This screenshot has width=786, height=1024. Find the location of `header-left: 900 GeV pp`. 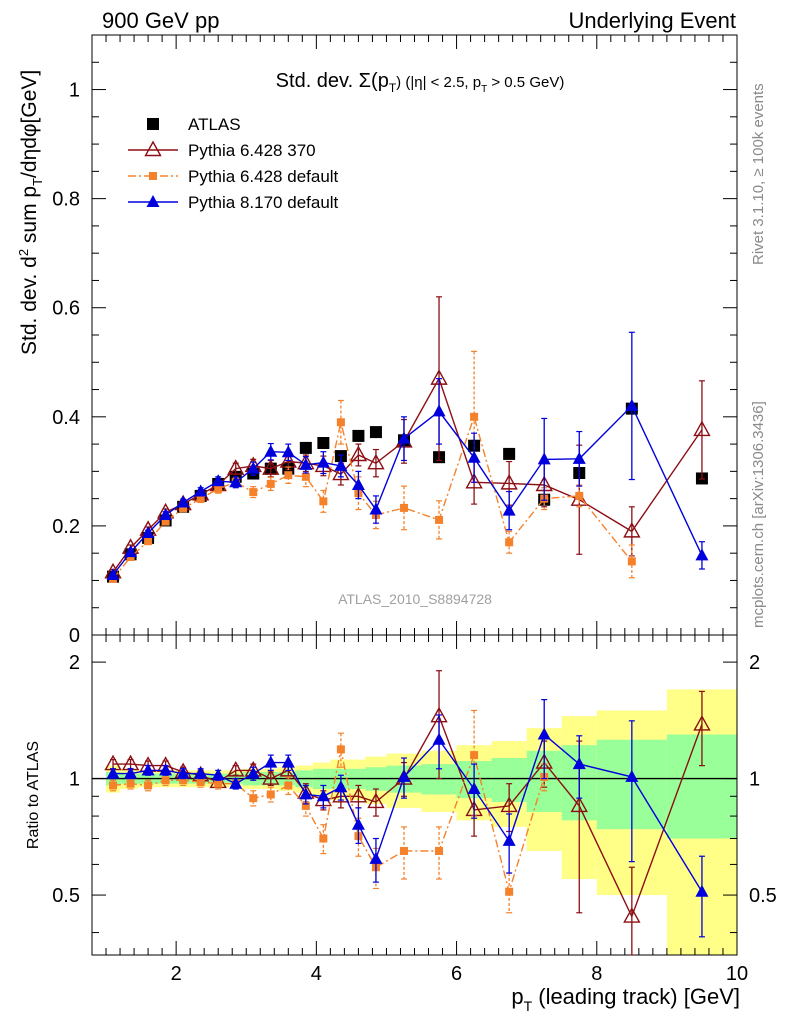

header-left: 900 GeV pp is located at coordinates (160, 20).